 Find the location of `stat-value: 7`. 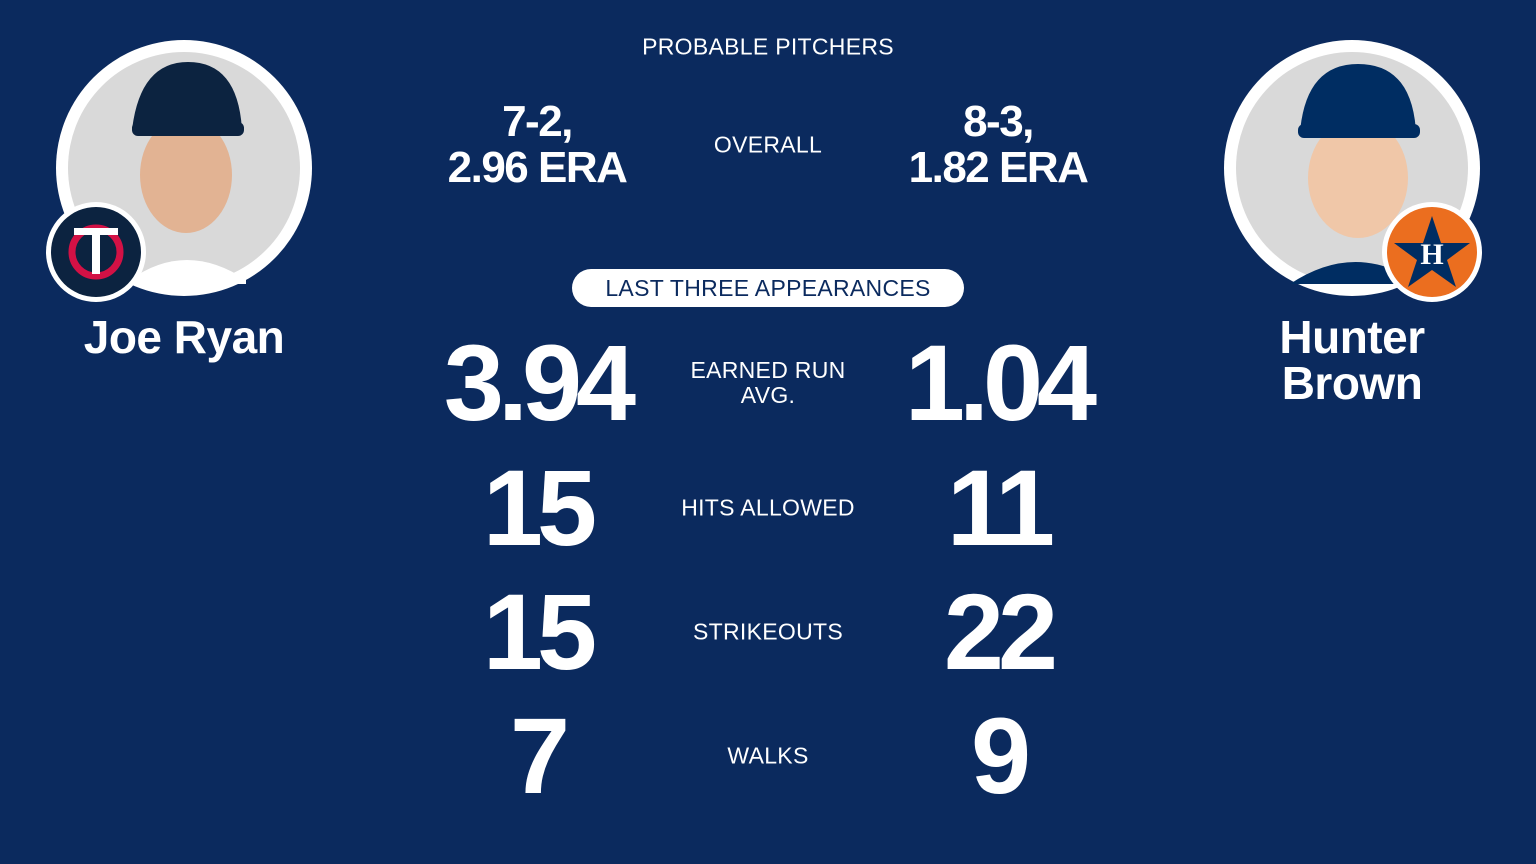

stat-value: 7 is located at coordinates (539, 755).